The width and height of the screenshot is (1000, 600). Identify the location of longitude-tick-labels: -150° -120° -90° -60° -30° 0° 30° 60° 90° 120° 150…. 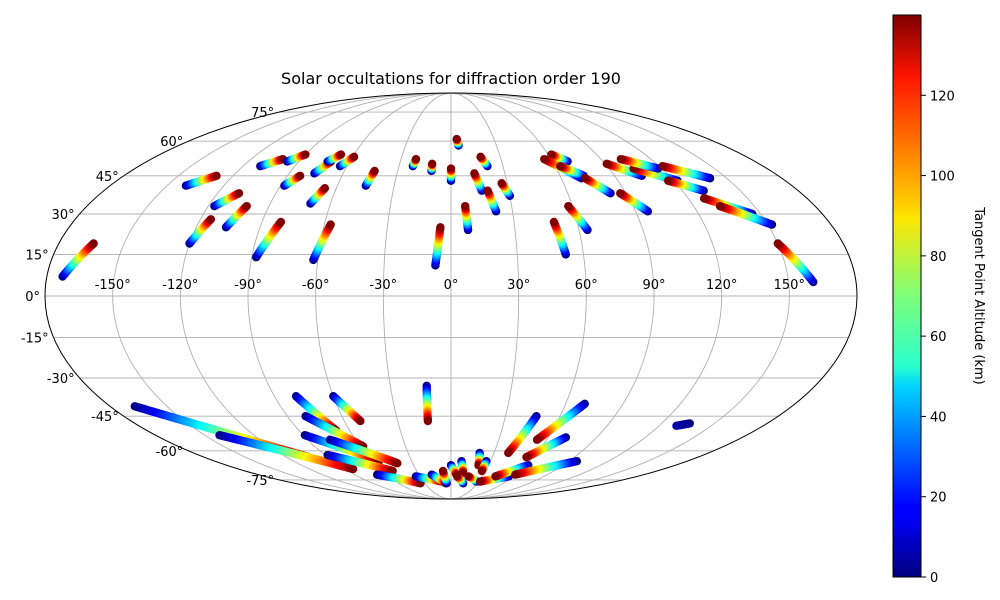
(450, 285).